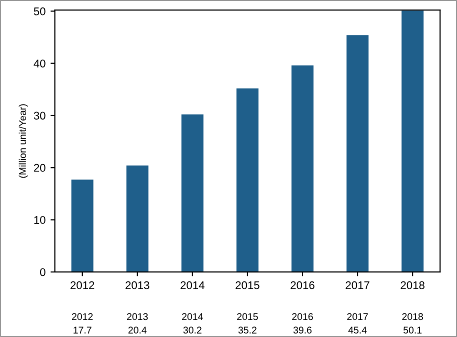  I want to click on data-label: 45.4, so click(357, 330).